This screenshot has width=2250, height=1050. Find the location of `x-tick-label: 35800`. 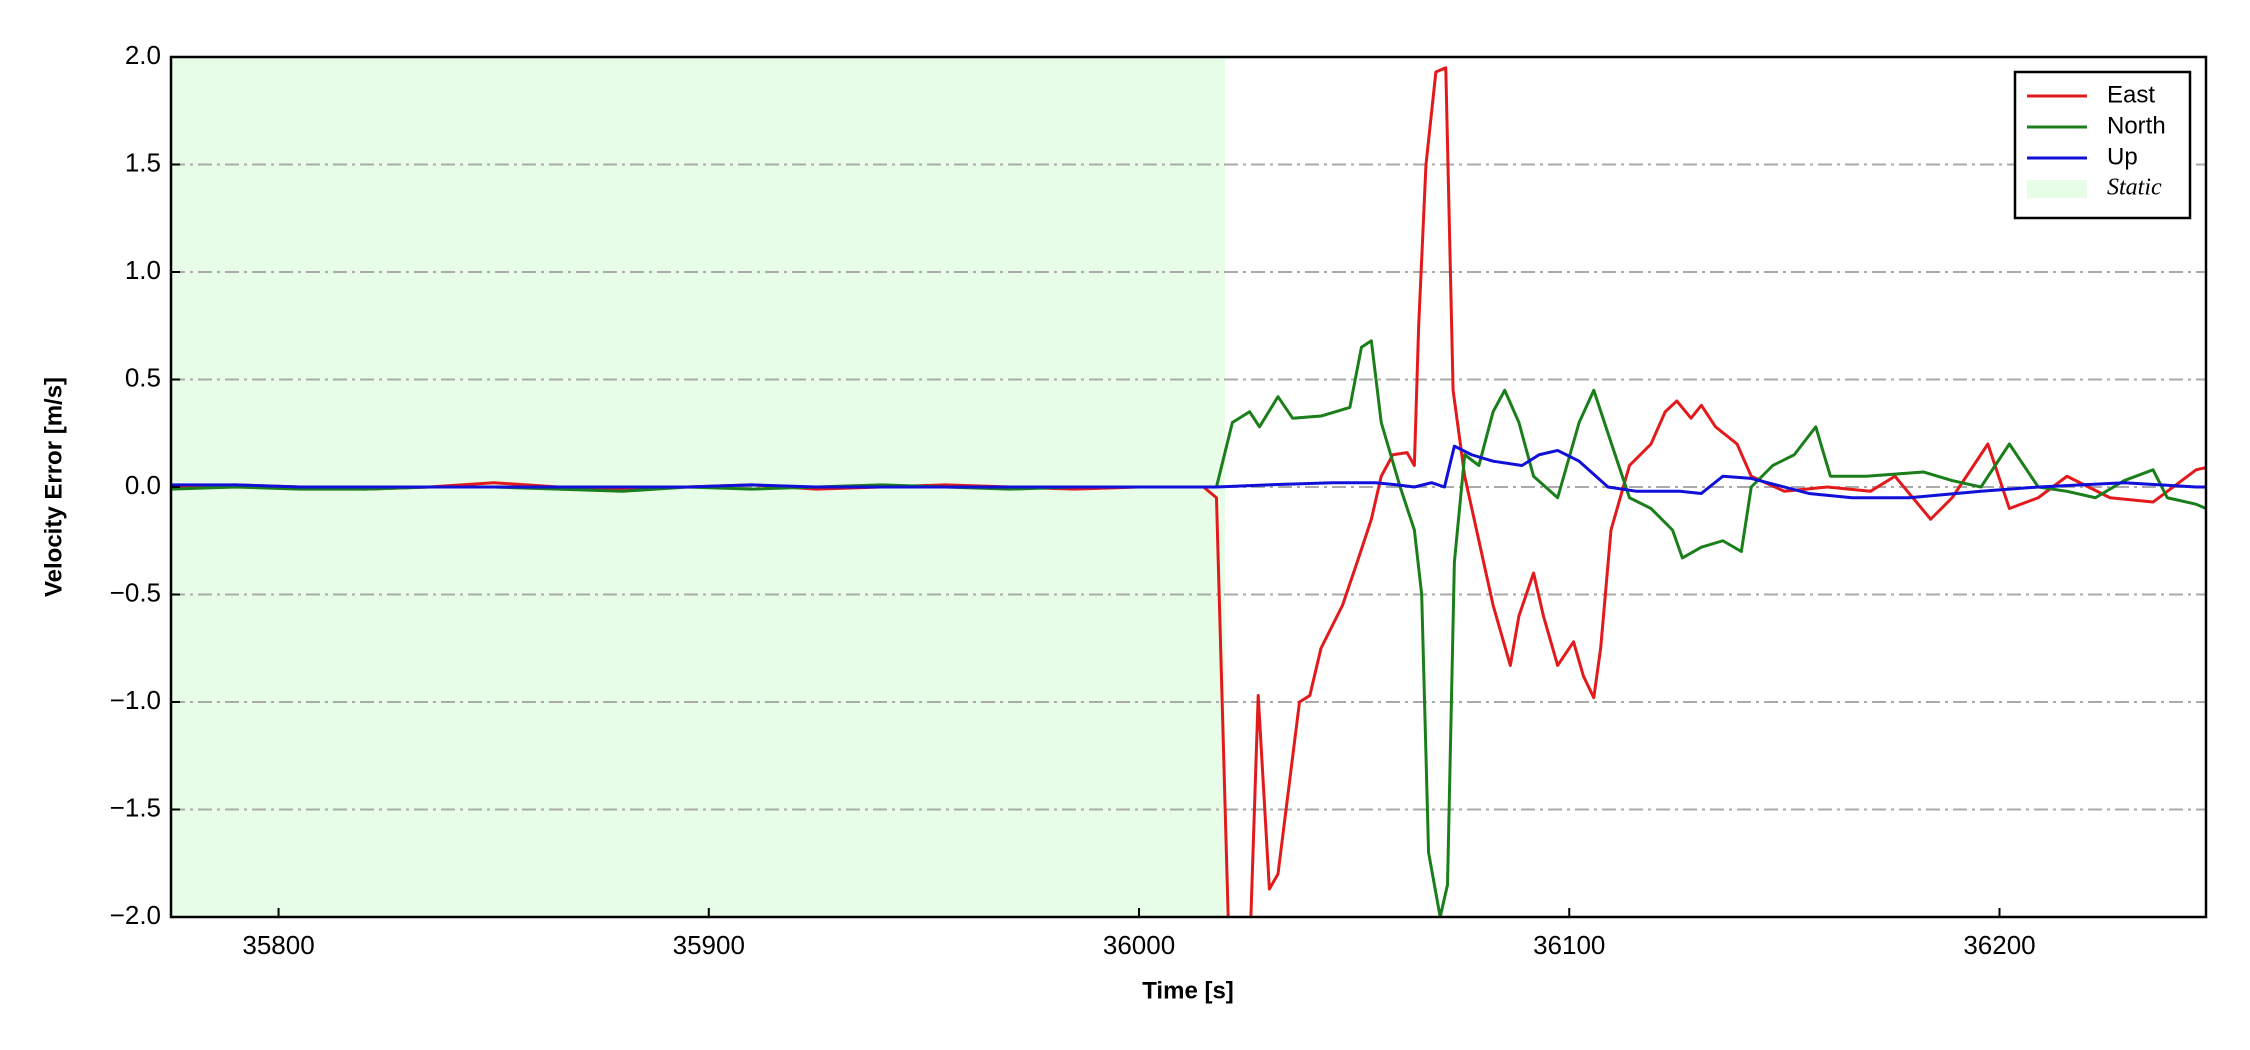

x-tick-label: 35800 is located at coordinates (278, 945).